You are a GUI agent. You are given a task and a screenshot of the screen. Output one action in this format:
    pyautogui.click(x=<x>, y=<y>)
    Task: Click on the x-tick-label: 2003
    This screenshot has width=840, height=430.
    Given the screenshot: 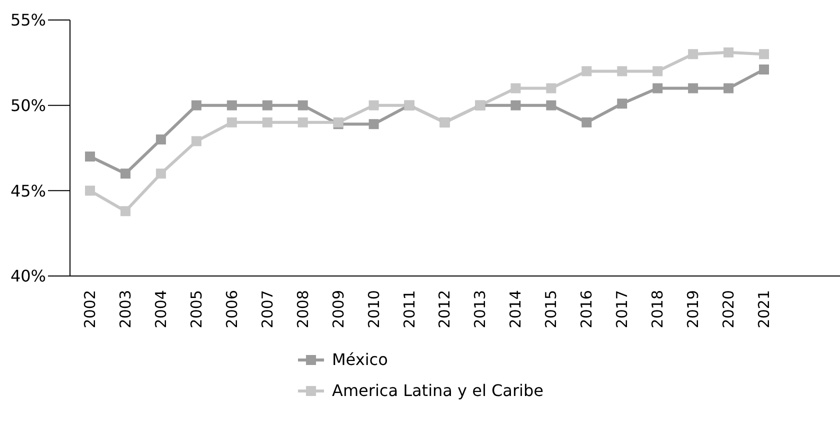 What is the action you would take?
    pyautogui.click(x=125, y=309)
    